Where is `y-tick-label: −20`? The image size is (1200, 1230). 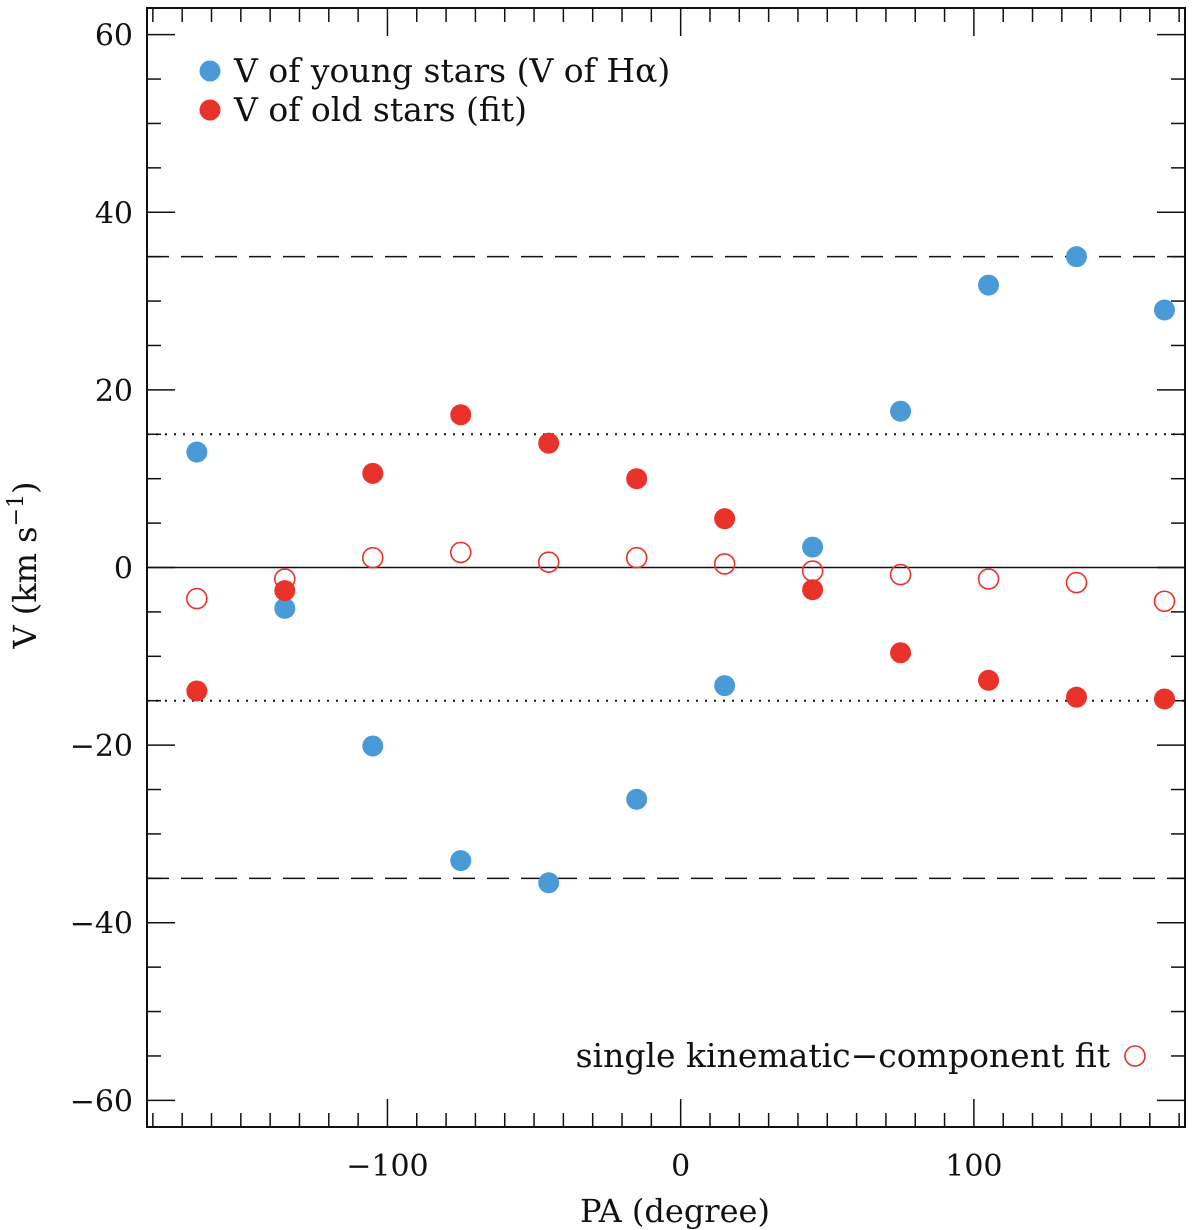 y-tick-label: −20 is located at coordinates (101, 746).